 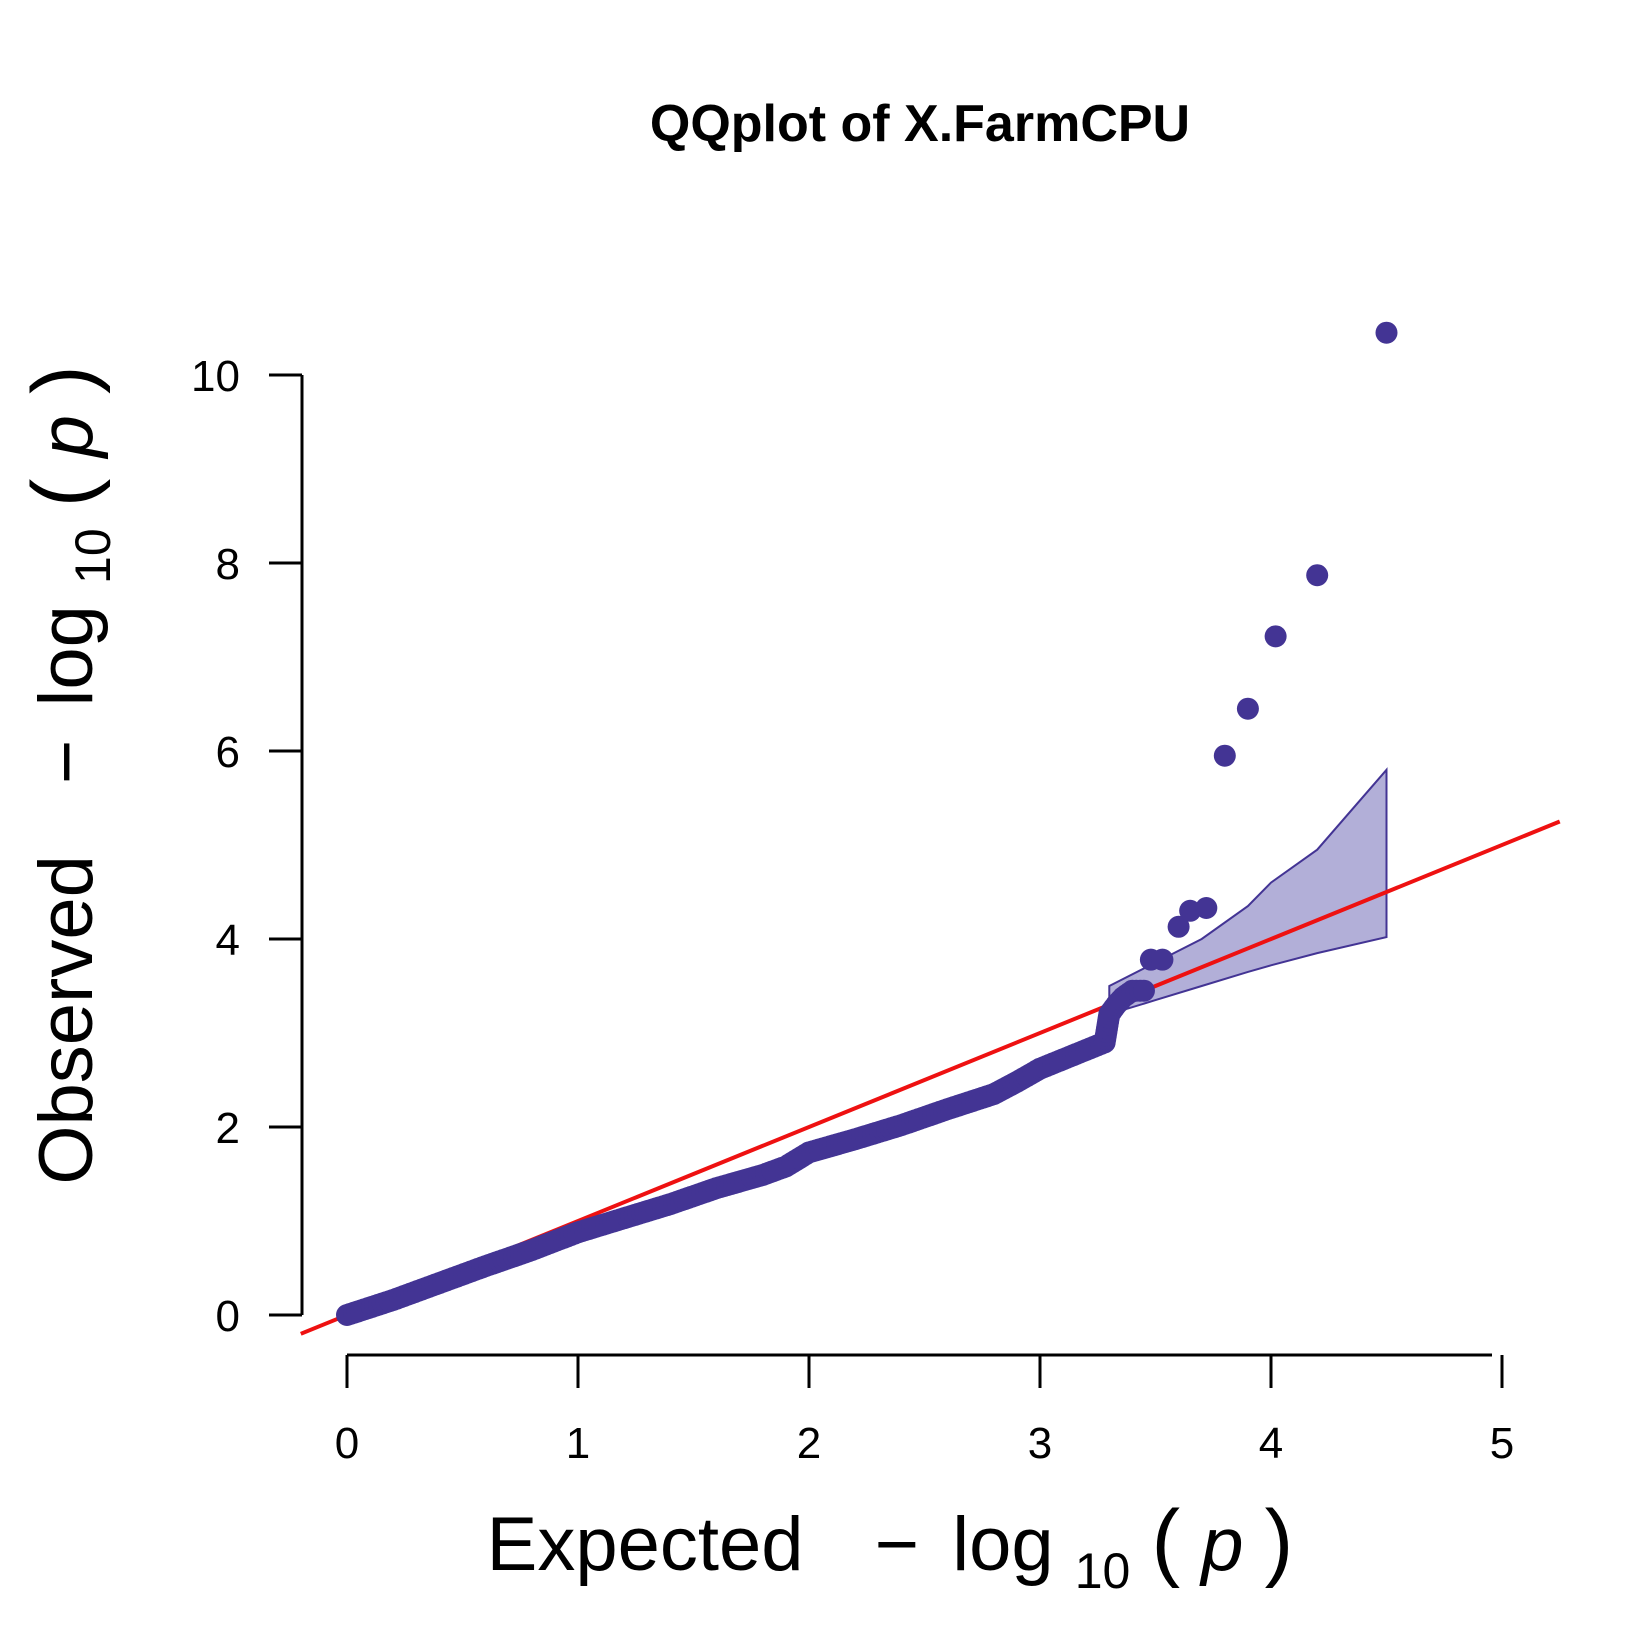 I want to click on y-axis-title-close: ), so click(x=63, y=379).